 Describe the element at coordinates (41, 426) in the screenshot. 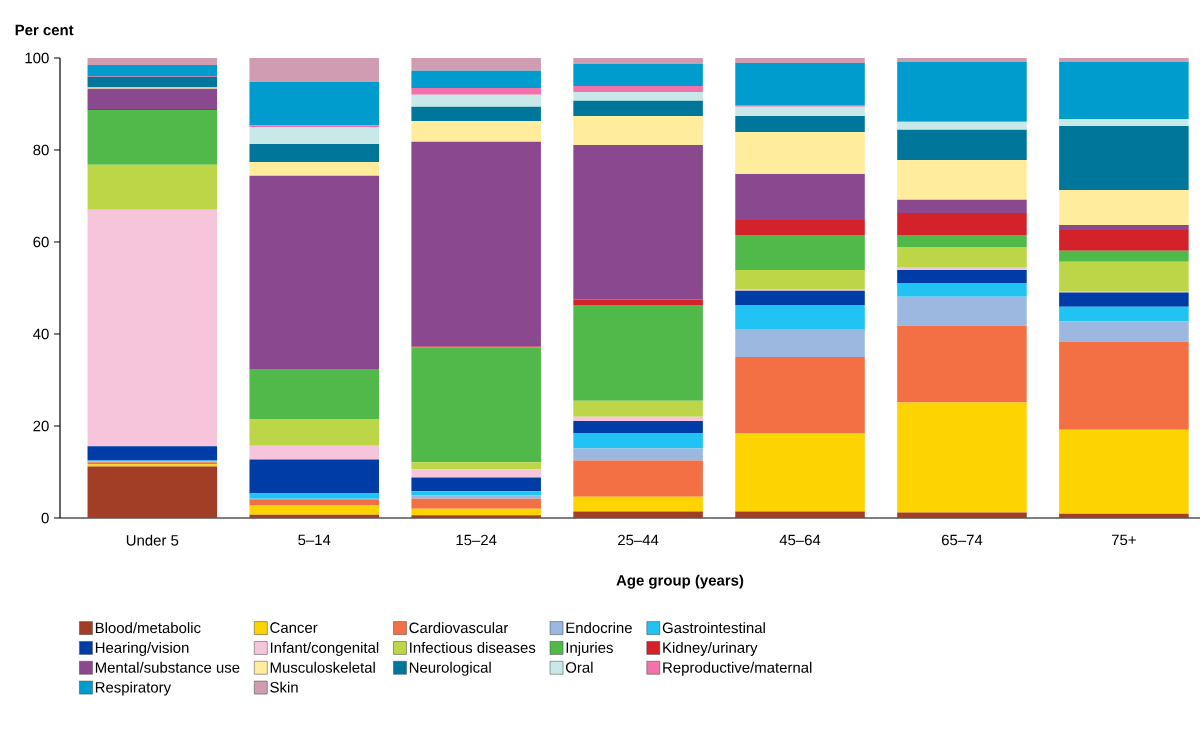

I see `y-tick-label: 20` at that location.